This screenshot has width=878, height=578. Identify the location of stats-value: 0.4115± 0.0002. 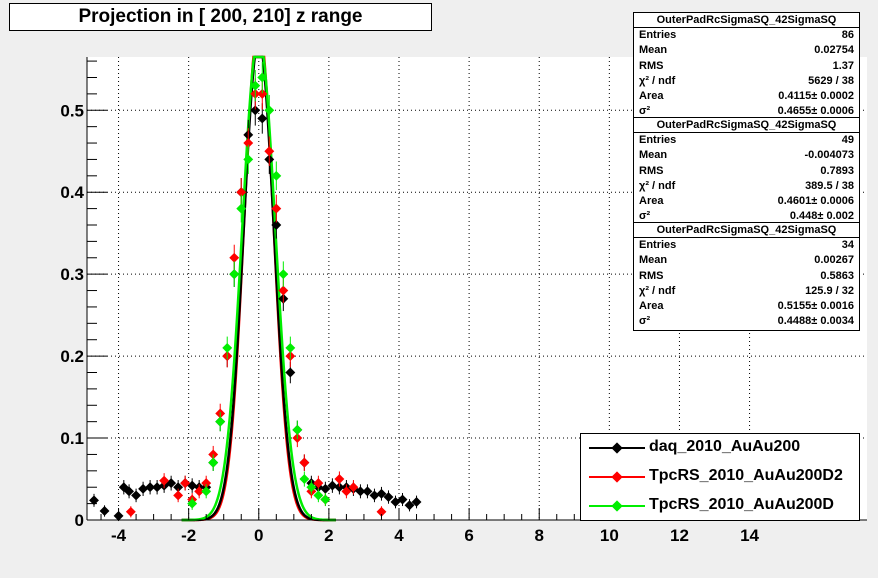
(816, 96).